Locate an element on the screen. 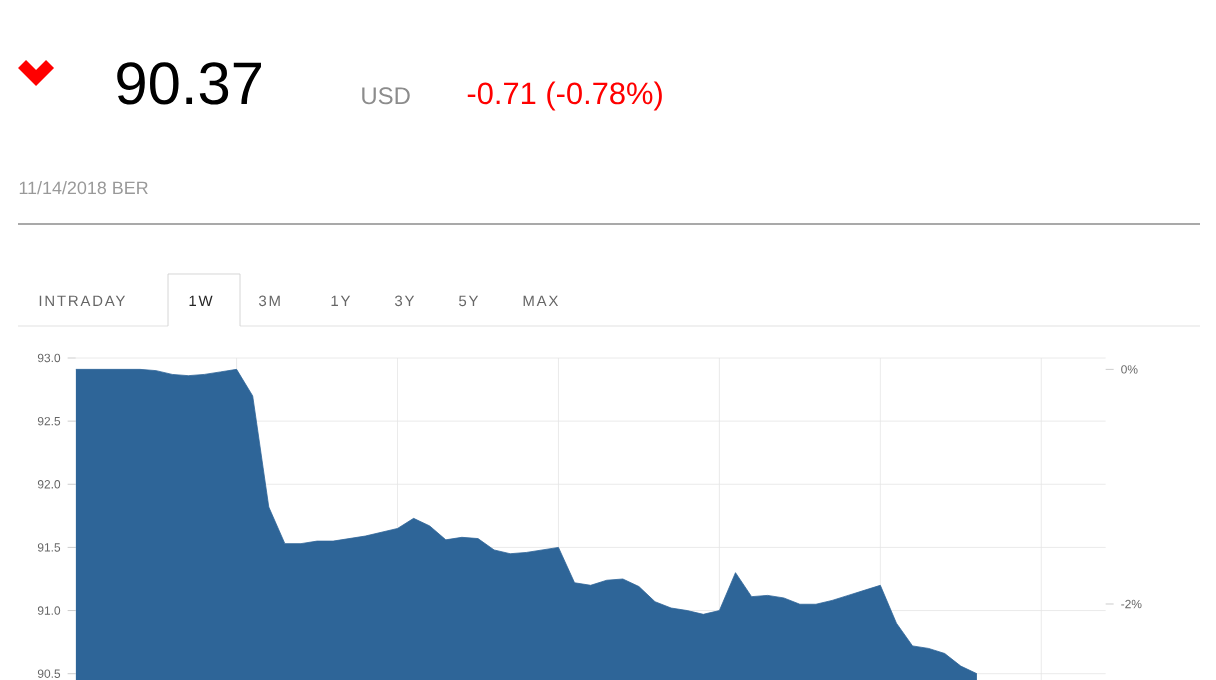 The width and height of the screenshot is (1216, 680). chart-subtitle: 11/14/2018 BER is located at coordinates (83, 187).